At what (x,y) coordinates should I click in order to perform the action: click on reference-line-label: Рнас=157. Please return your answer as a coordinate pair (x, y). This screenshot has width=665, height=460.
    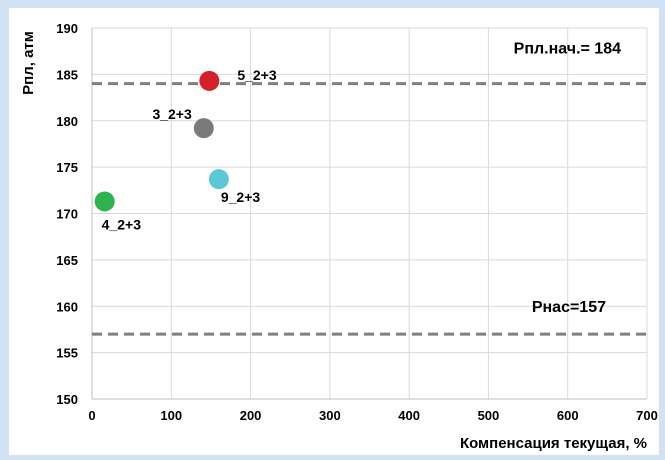
    Looking at the image, I should click on (569, 307).